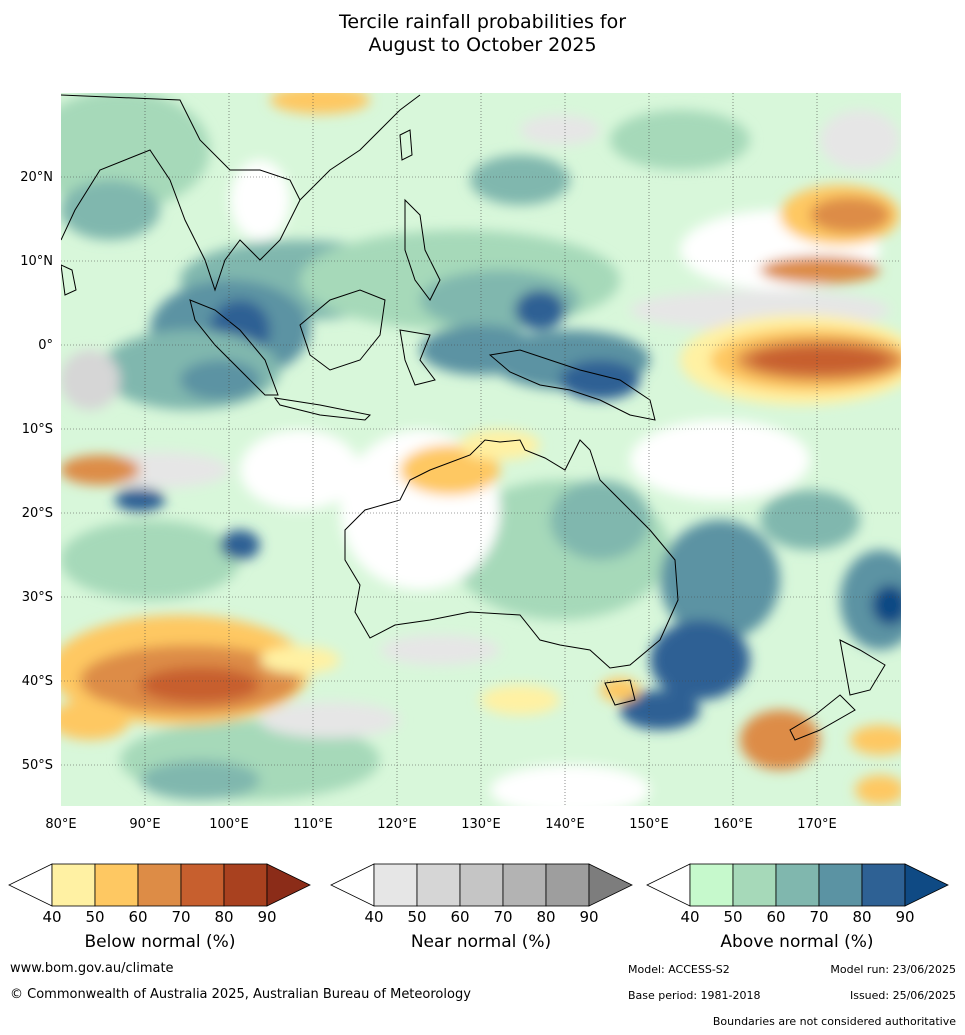 The height and width of the screenshot is (1035, 965). I want to click on lat-label: 10°N, so click(36, 261).